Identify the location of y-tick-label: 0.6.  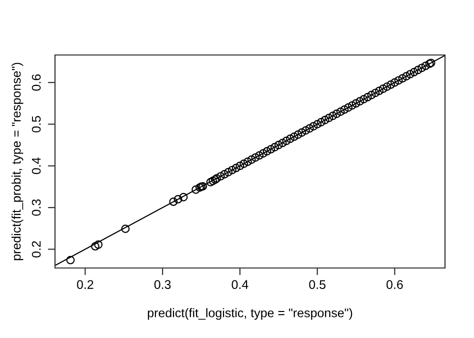
(36, 82).